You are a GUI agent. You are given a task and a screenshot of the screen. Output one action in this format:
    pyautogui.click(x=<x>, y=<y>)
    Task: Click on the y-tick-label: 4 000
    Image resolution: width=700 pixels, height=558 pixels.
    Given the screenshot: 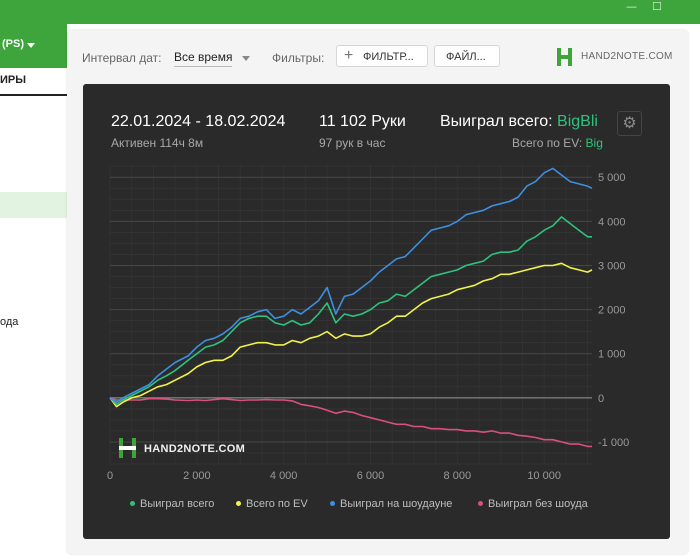 What is the action you would take?
    pyautogui.click(x=612, y=222)
    